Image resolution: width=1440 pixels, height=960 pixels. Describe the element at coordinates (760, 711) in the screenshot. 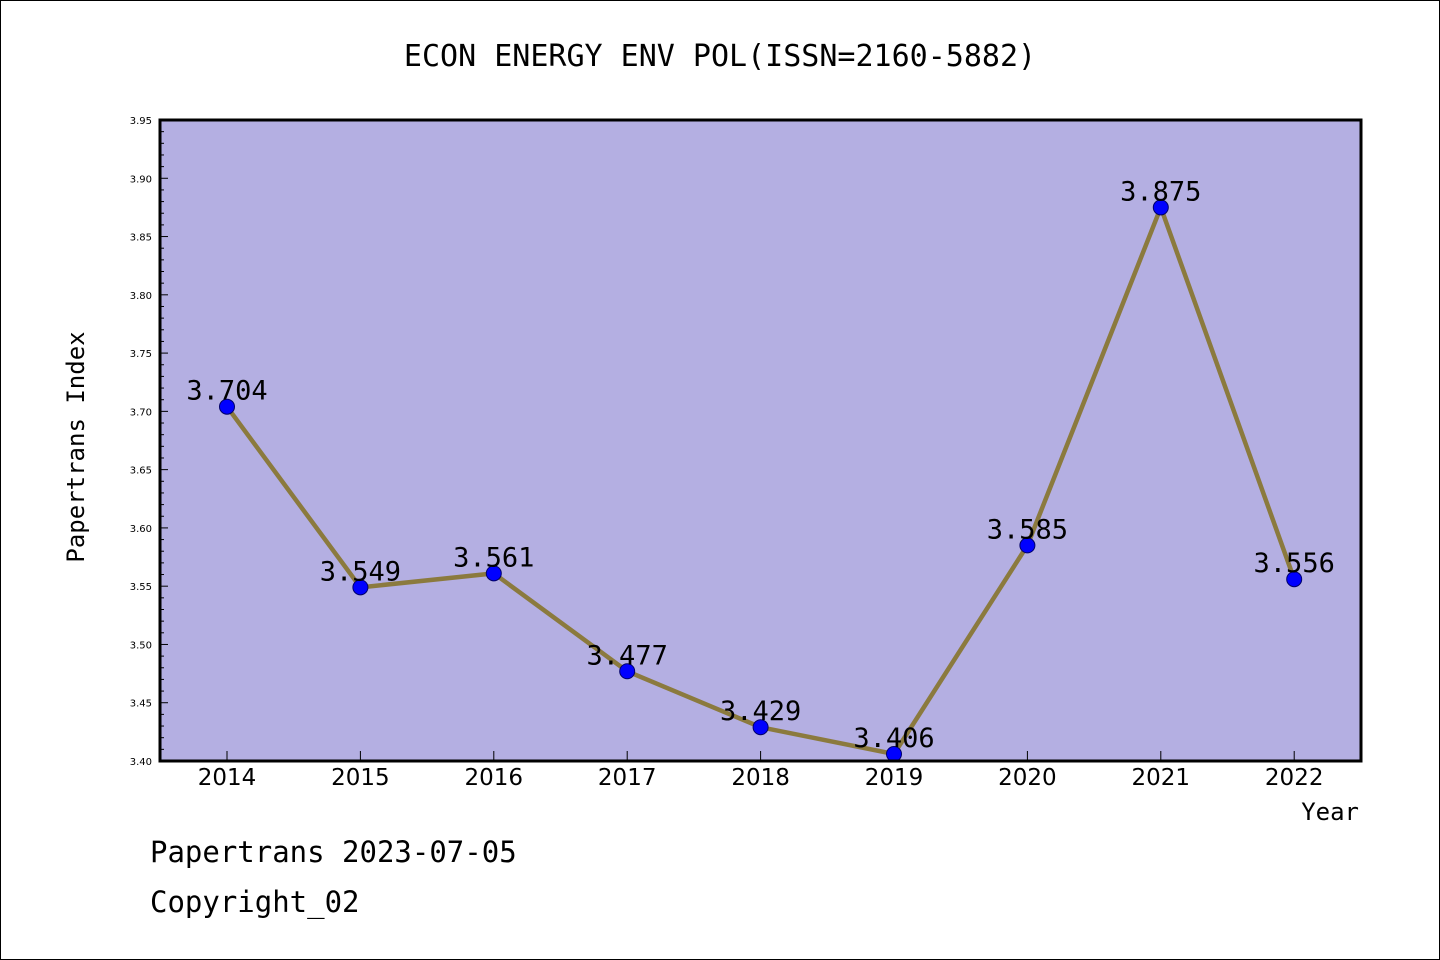

I see `data-label: 3.429` at that location.